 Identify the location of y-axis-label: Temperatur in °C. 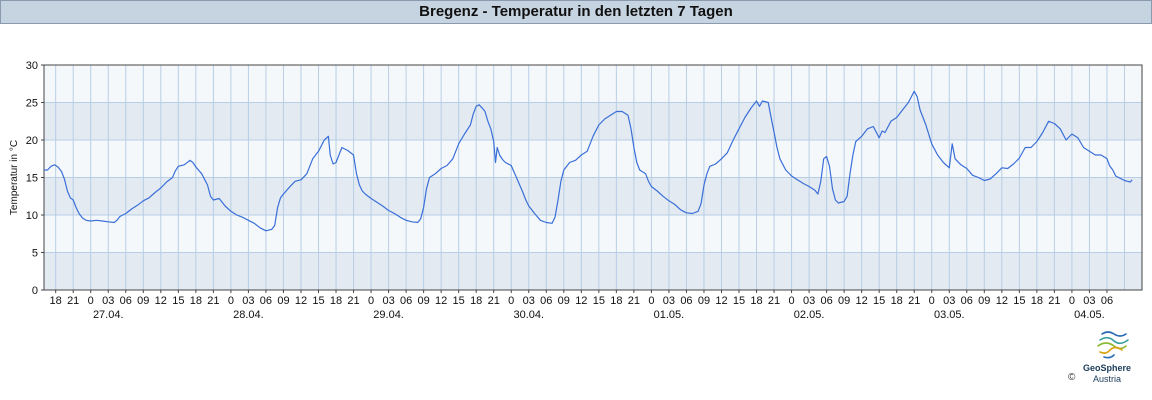
(14, 177).